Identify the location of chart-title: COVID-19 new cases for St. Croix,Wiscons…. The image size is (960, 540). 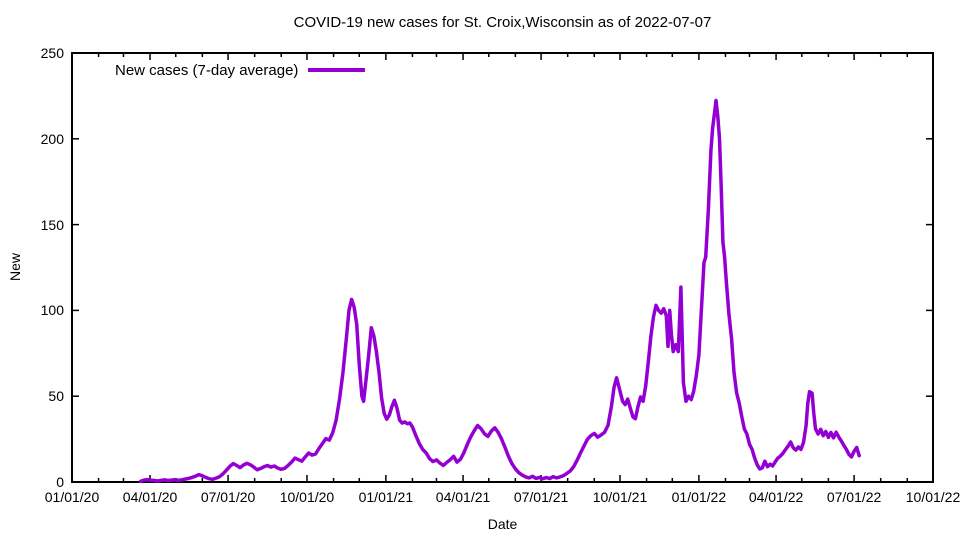
(502, 22).